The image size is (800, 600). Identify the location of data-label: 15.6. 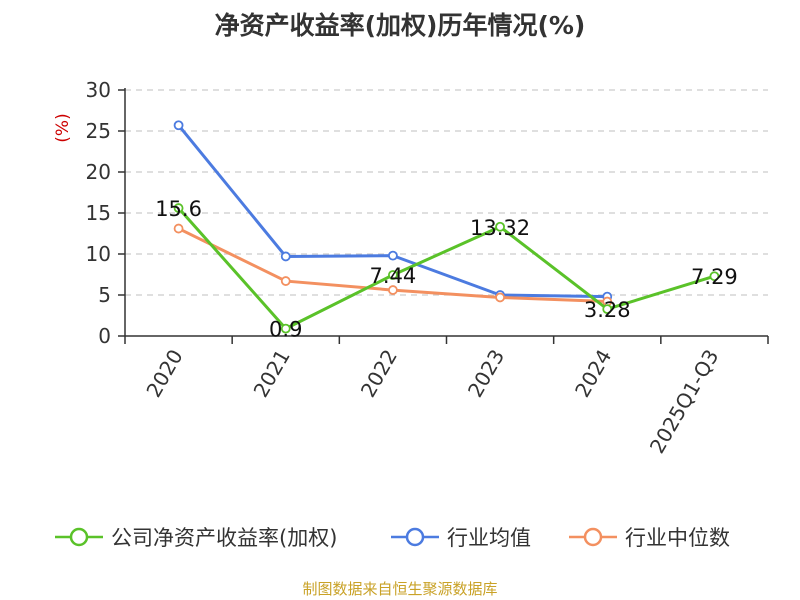
(178, 209).